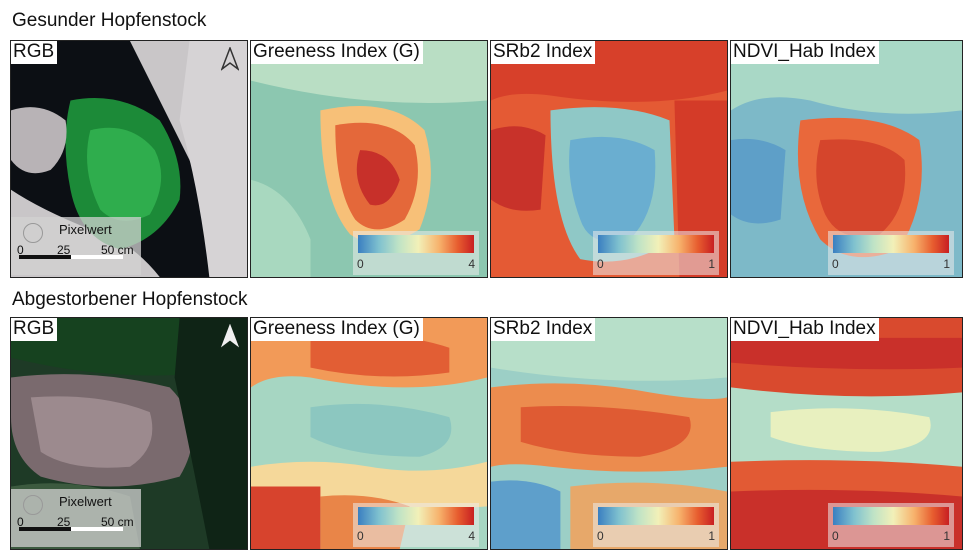 This screenshot has width=963, height=550. Describe the element at coordinates (846, 433) in the screenshot. I see `panel-ndvi-dead: NDVI_Hab Index 0 1` at that location.